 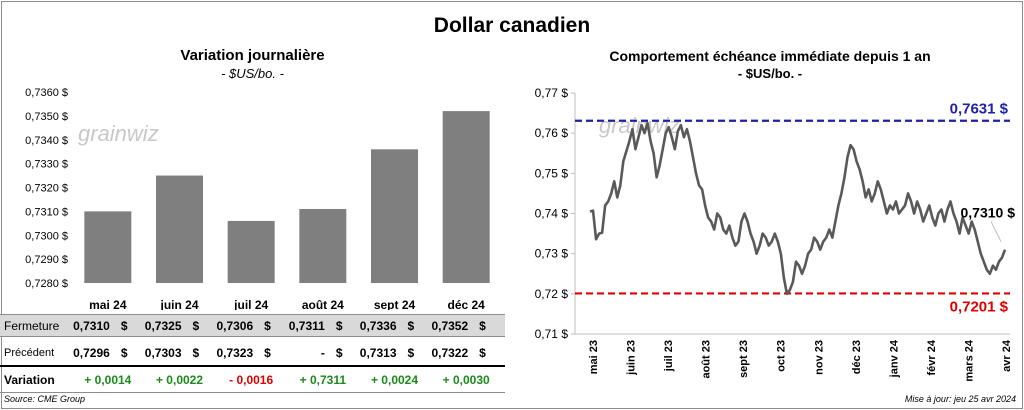 What do you see at coordinates (323, 379) in the screenshot?
I see `variation-cell: + 0,7311` at bounding box center [323, 379].